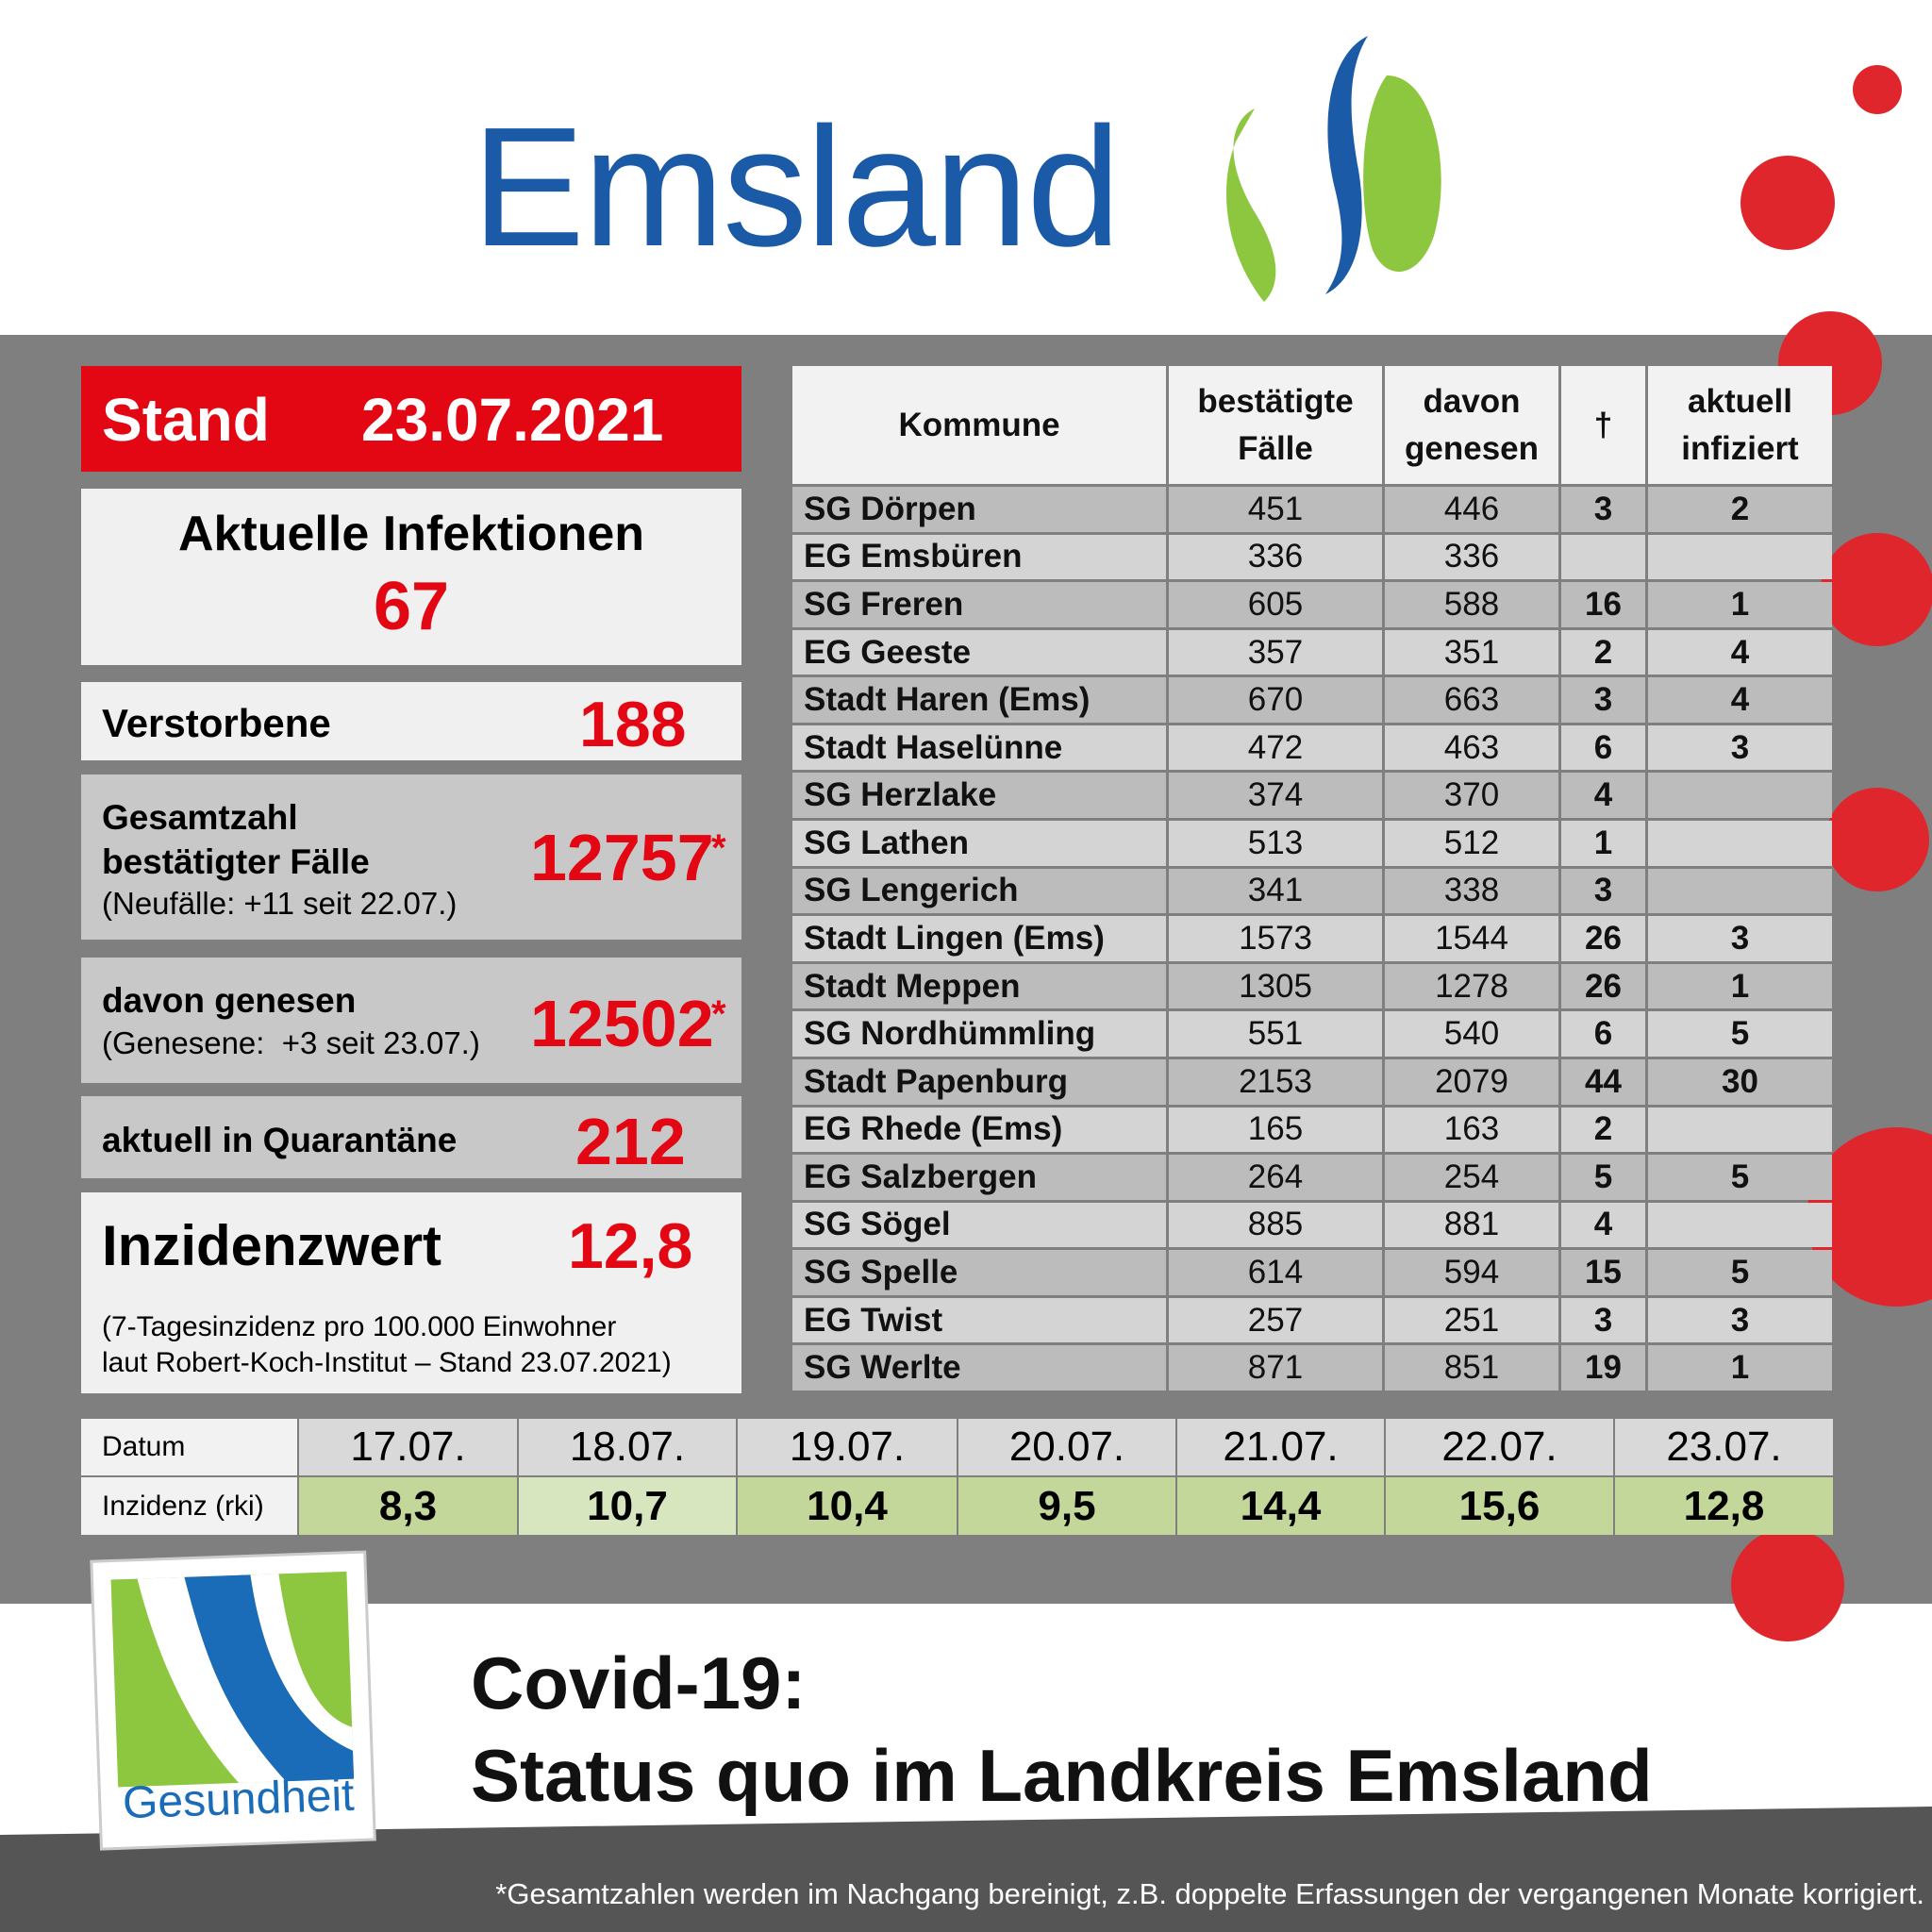 The width and height of the screenshot is (1932, 1932). I want to click on commune-name: EG Salzbergen, so click(979, 1177).